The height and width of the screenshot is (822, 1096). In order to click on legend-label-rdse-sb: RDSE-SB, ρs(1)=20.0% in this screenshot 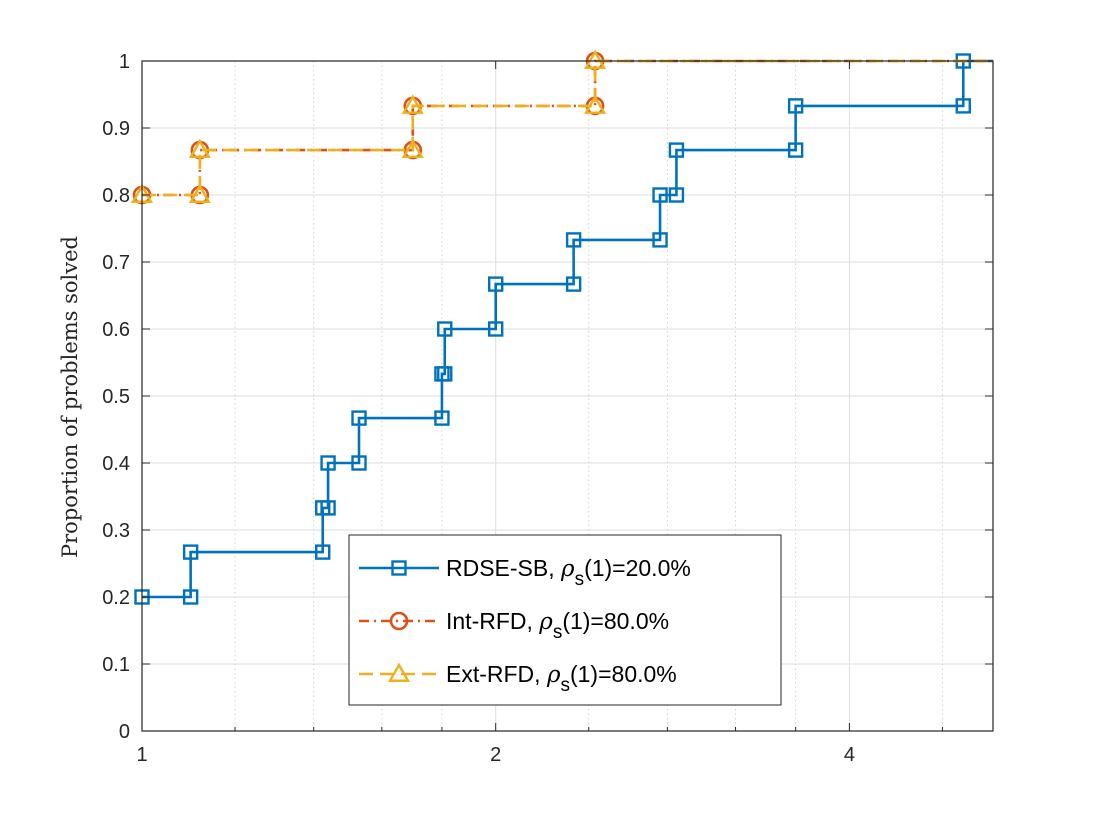, I will do `click(568, 572)`.